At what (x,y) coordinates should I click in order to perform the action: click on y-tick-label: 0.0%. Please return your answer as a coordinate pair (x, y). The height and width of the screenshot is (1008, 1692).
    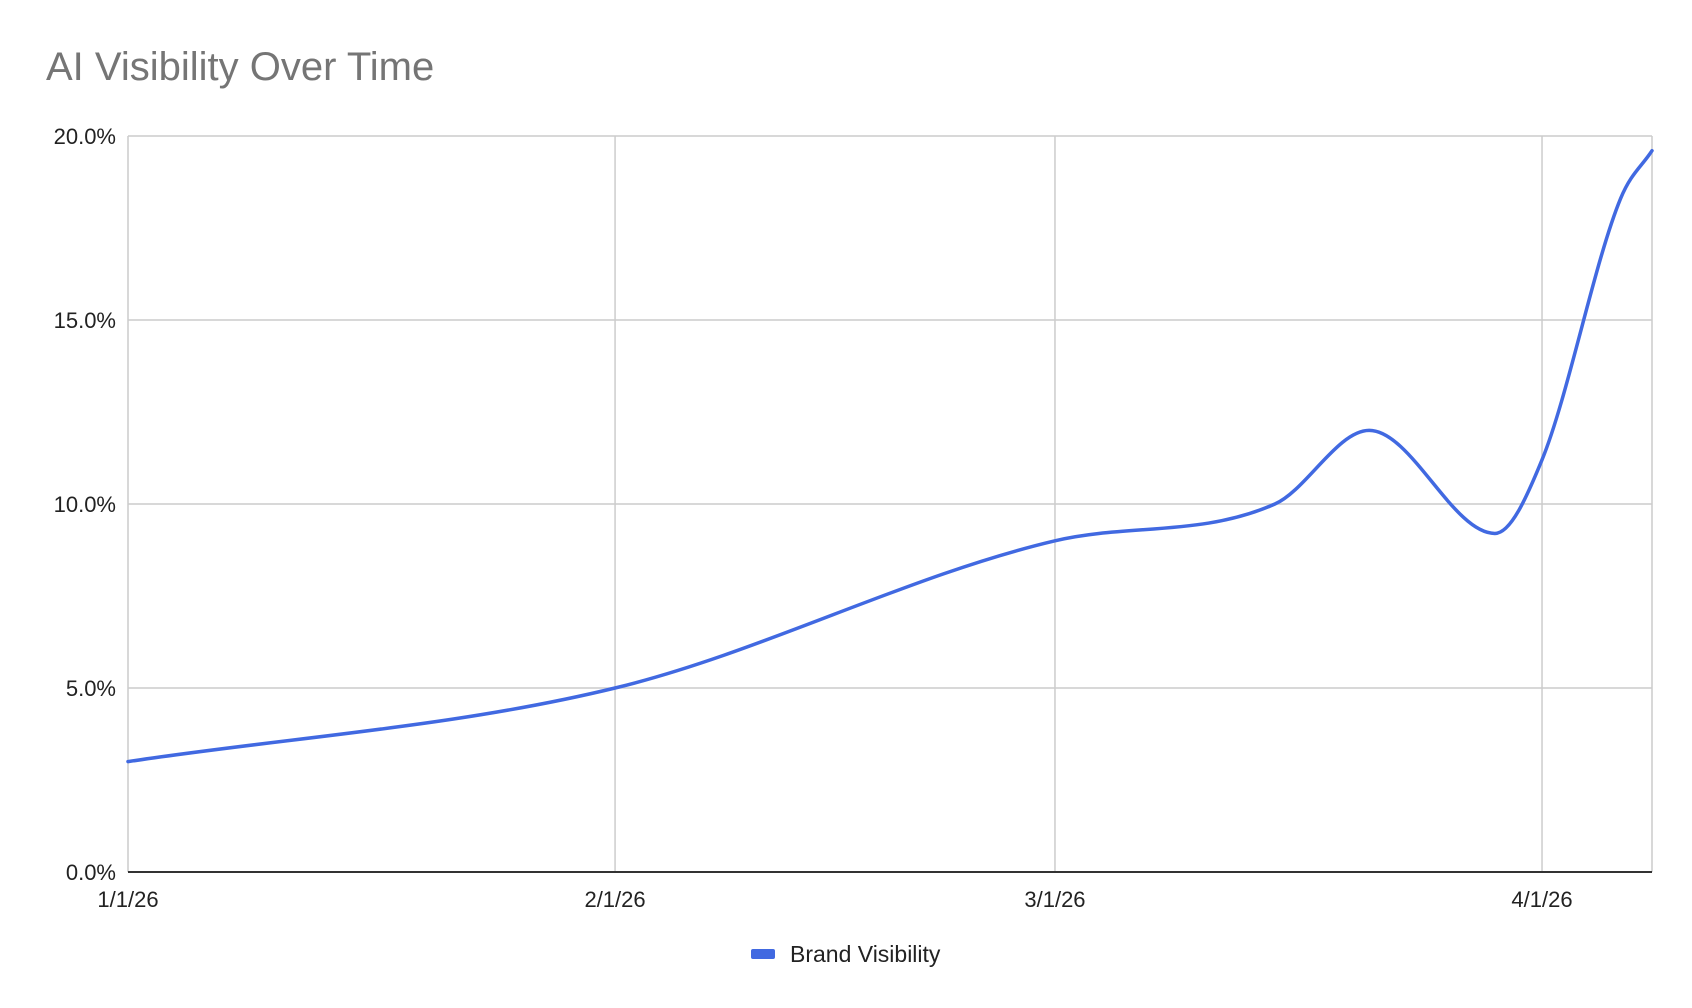
    Looking at the image, I should click on (91, 872).